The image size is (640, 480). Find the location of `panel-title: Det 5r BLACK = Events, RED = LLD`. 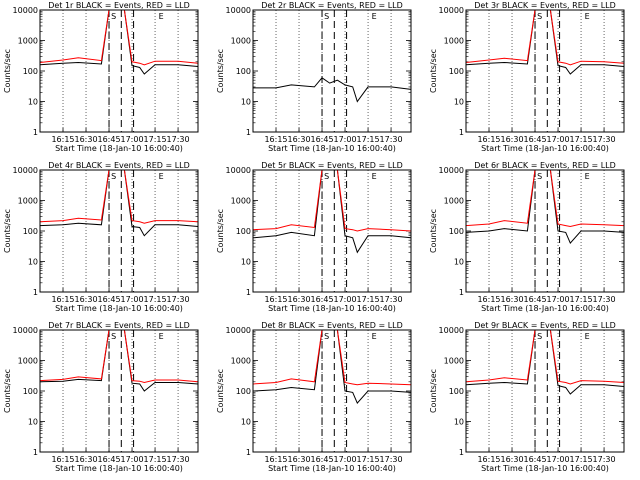

panel-title: Det 5r BLACK = Events, RED = LLD is located at coordinates (332, 165).